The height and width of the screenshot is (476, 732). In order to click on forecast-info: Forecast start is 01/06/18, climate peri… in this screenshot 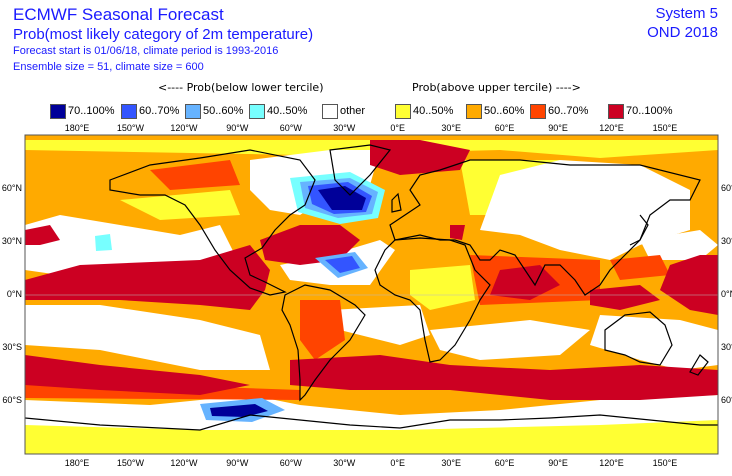, I will do `click(146, 51)`.